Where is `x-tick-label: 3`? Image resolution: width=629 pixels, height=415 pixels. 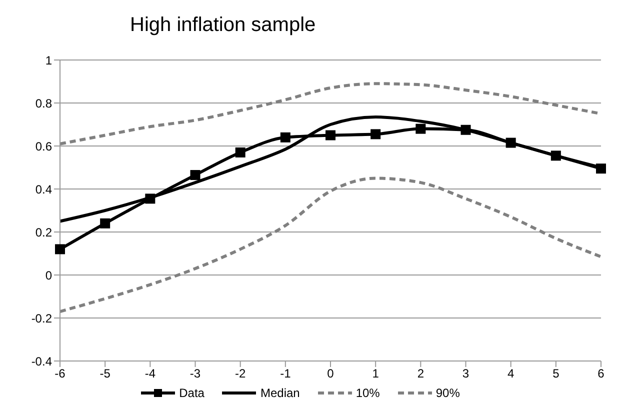 x-tick-label: 3 is located at coordinates (466, 373).